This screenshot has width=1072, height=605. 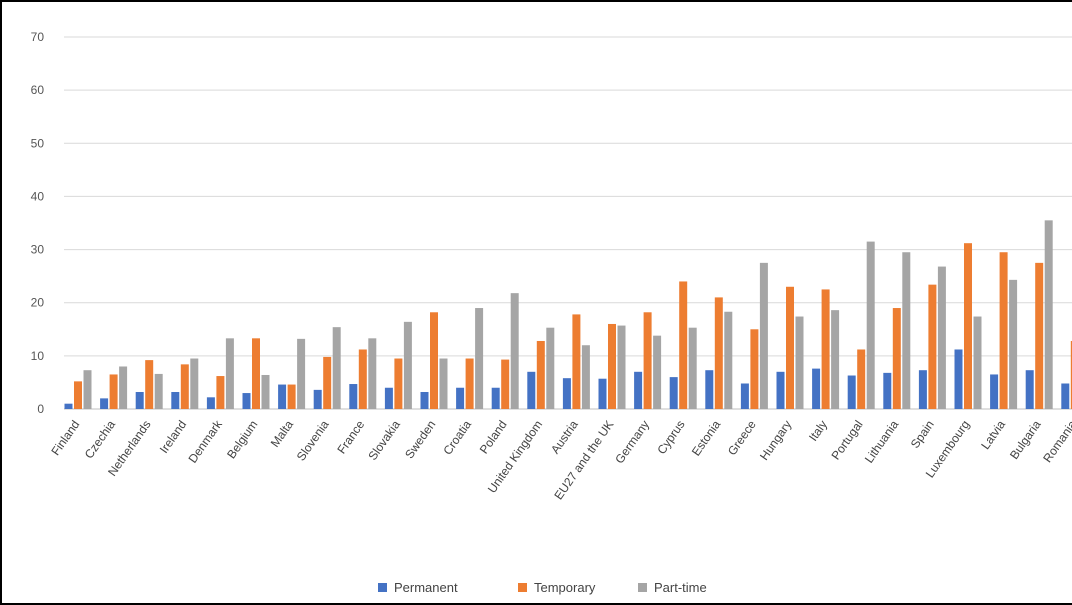 I want to click on x-tick-label: Cyprus, so click(x=670, y=437).